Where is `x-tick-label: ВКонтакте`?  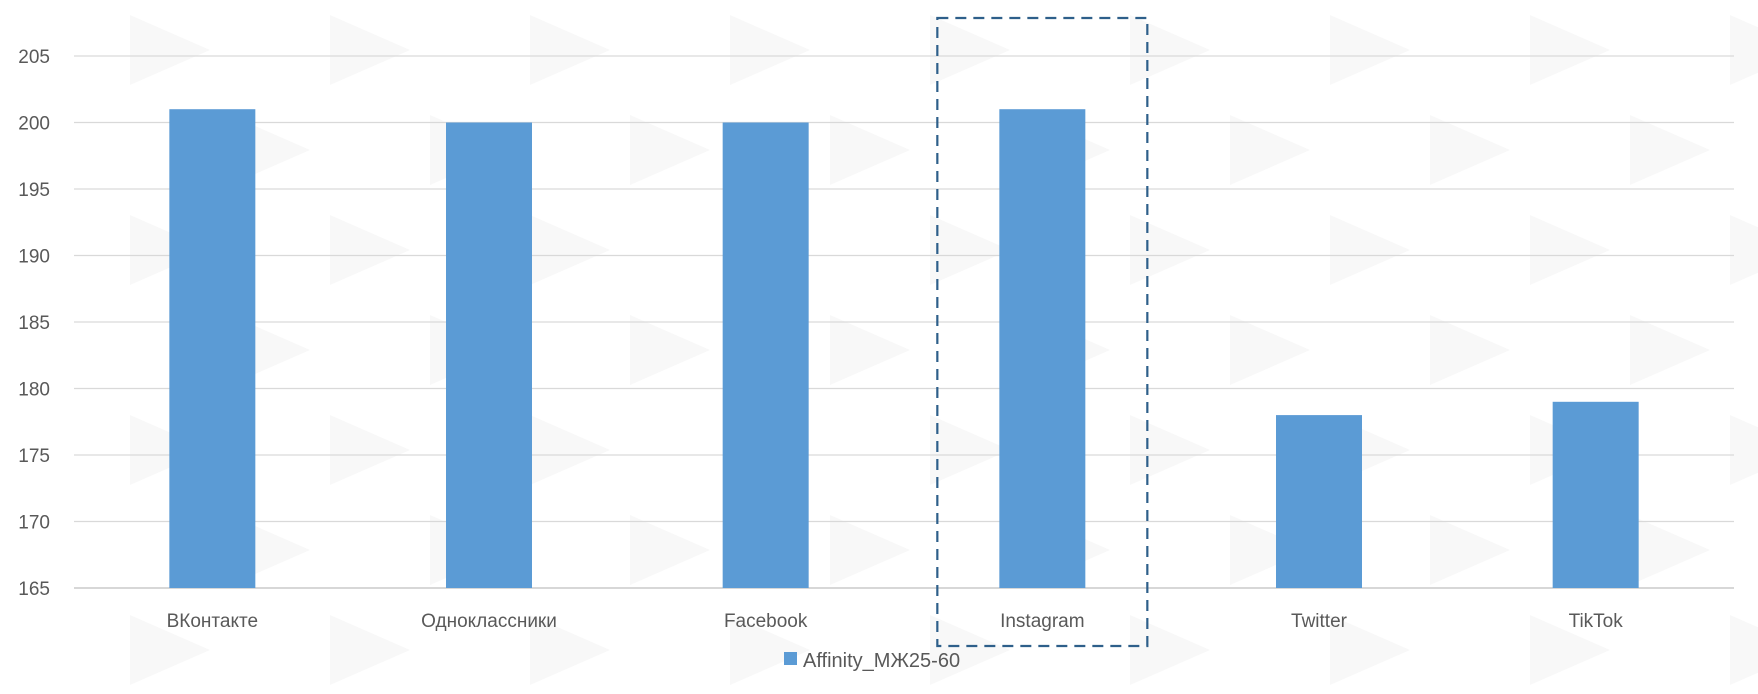
x-tick-label: ВКонтакте is located at coordinates (212, 621).